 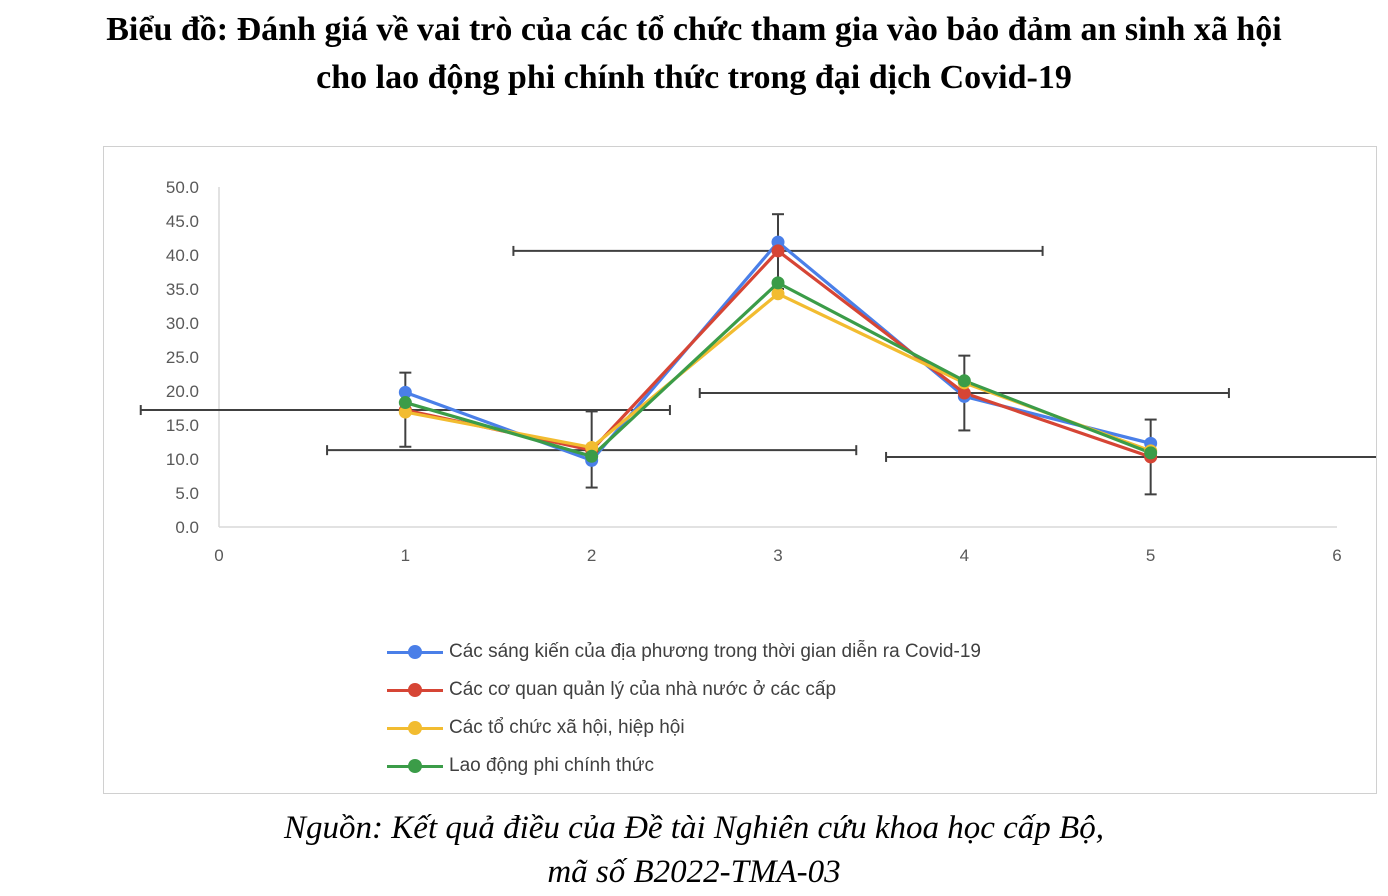 I want to click on y-tick-label: 45.0, so click(x=182, y=221).